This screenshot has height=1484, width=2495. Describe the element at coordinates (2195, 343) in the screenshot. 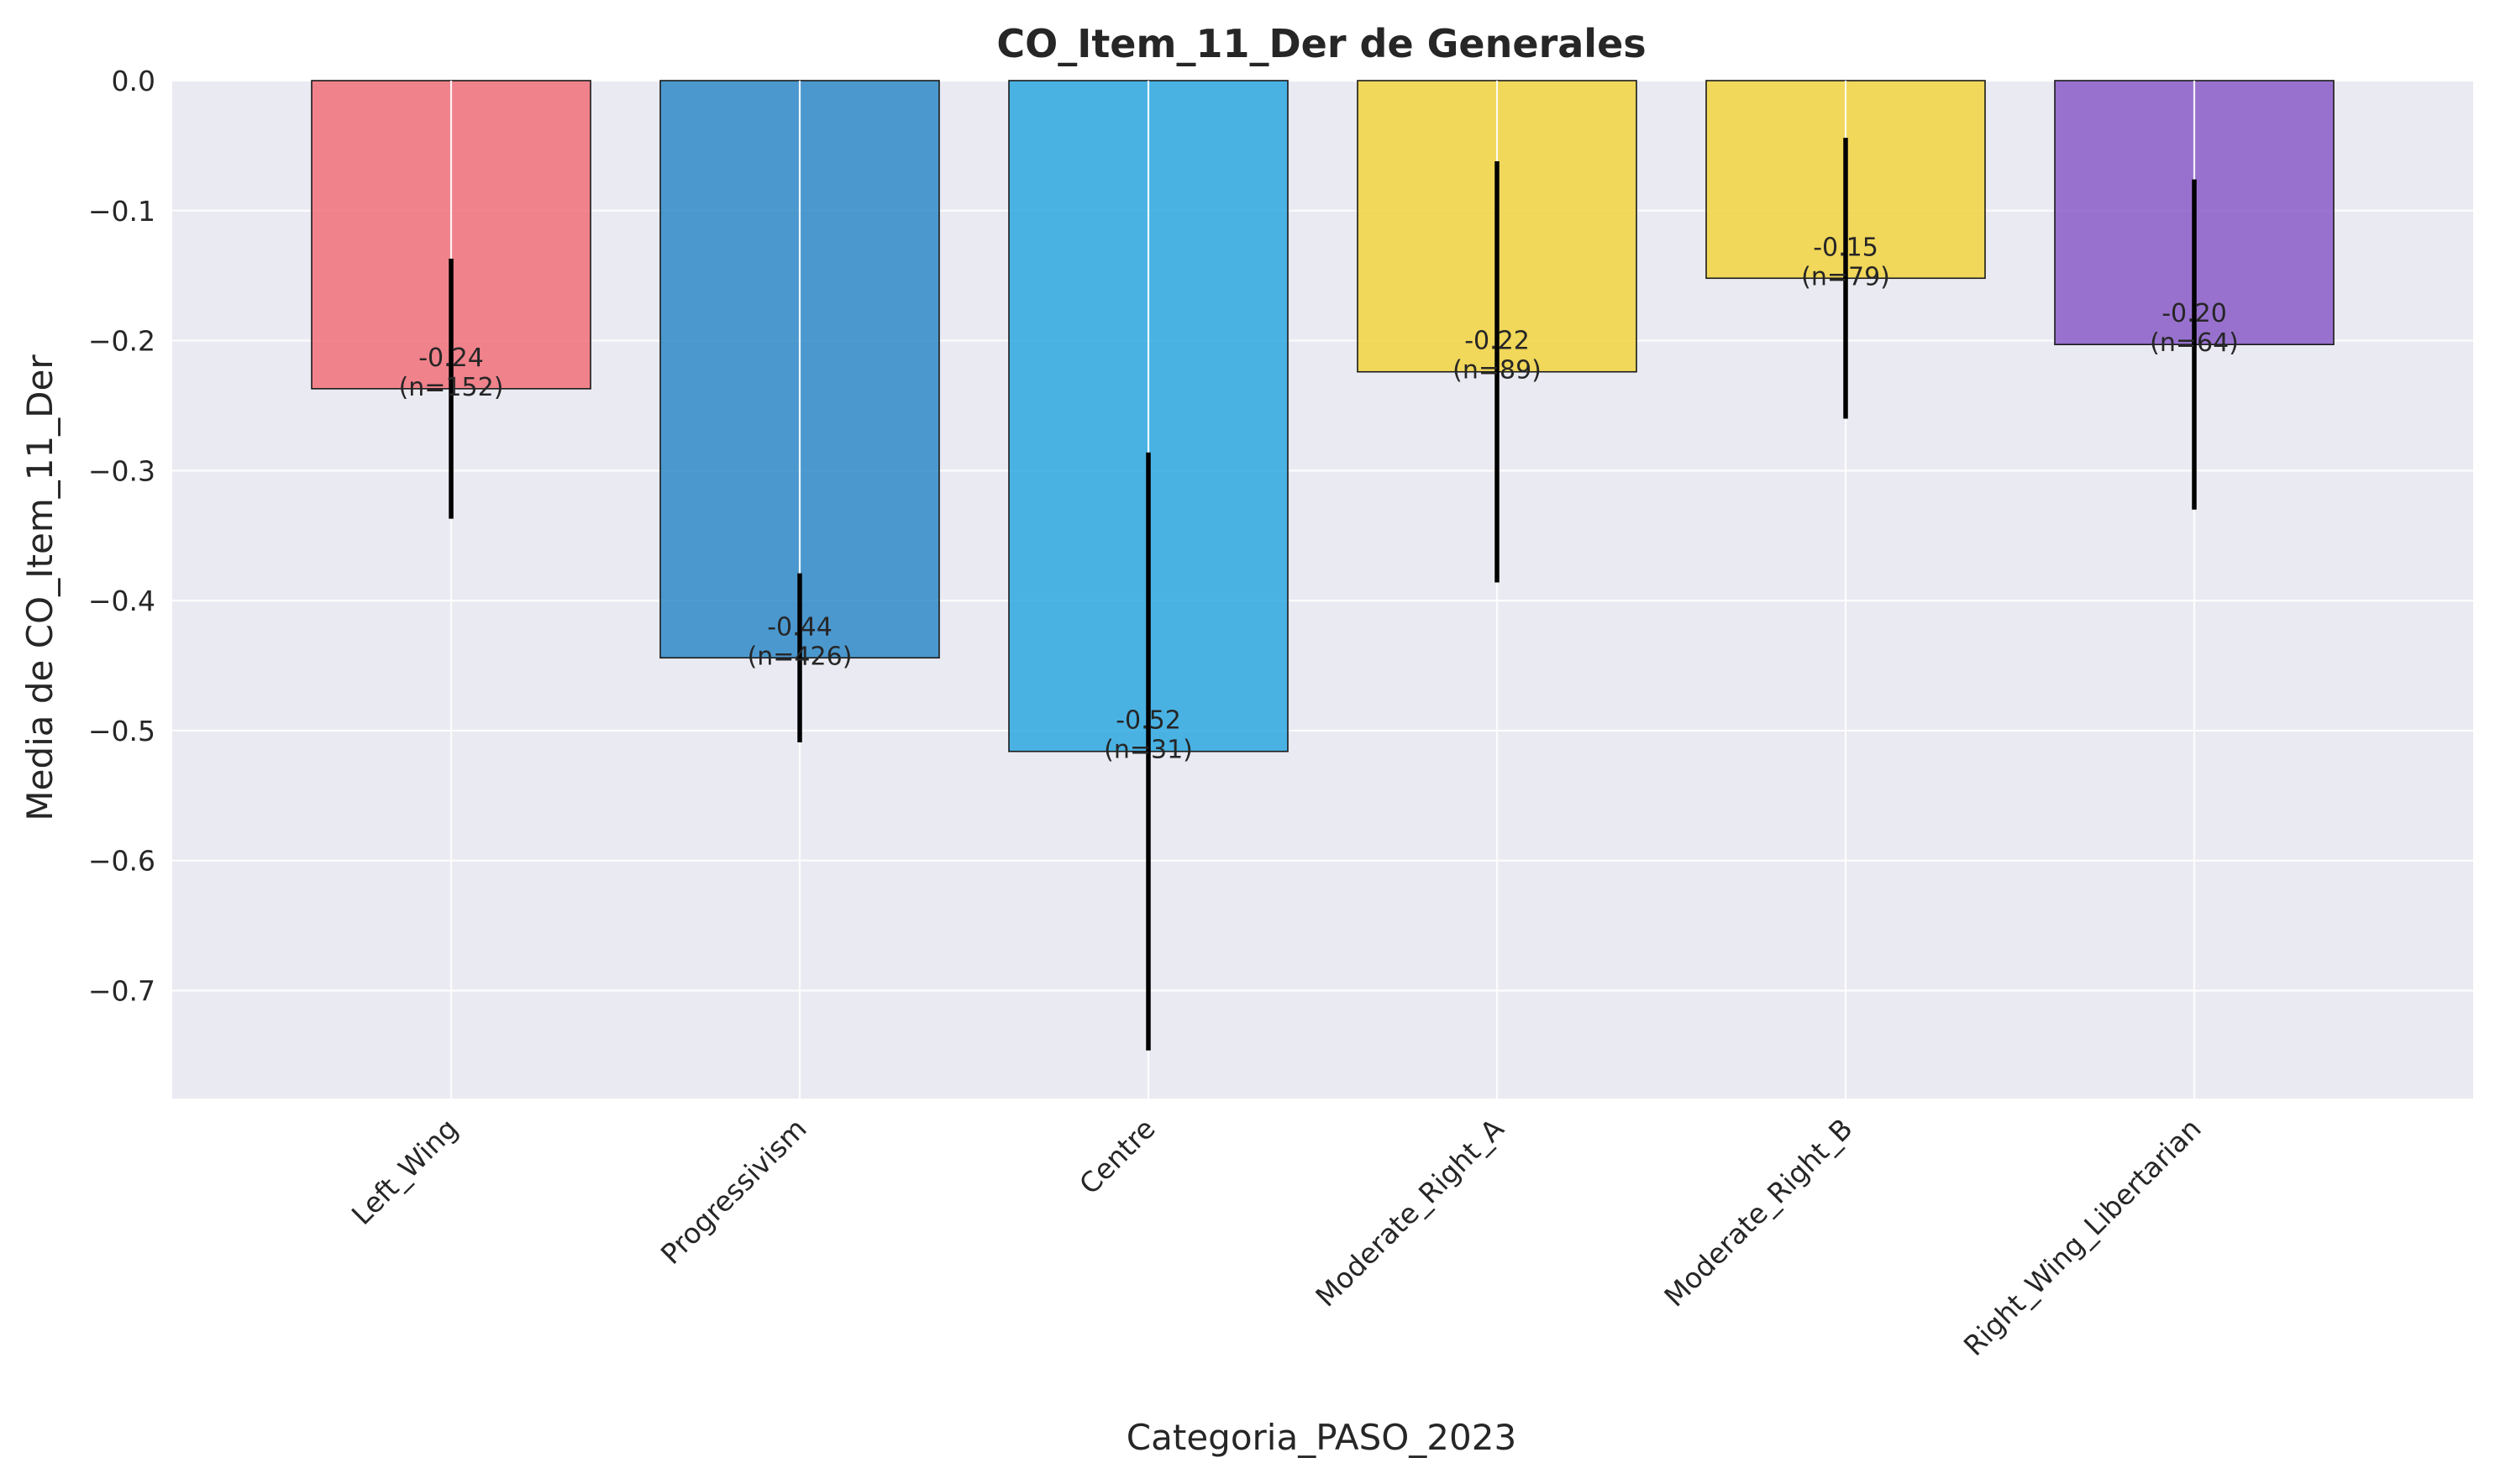

I see `bar-count-label: (n=64)` at that location.